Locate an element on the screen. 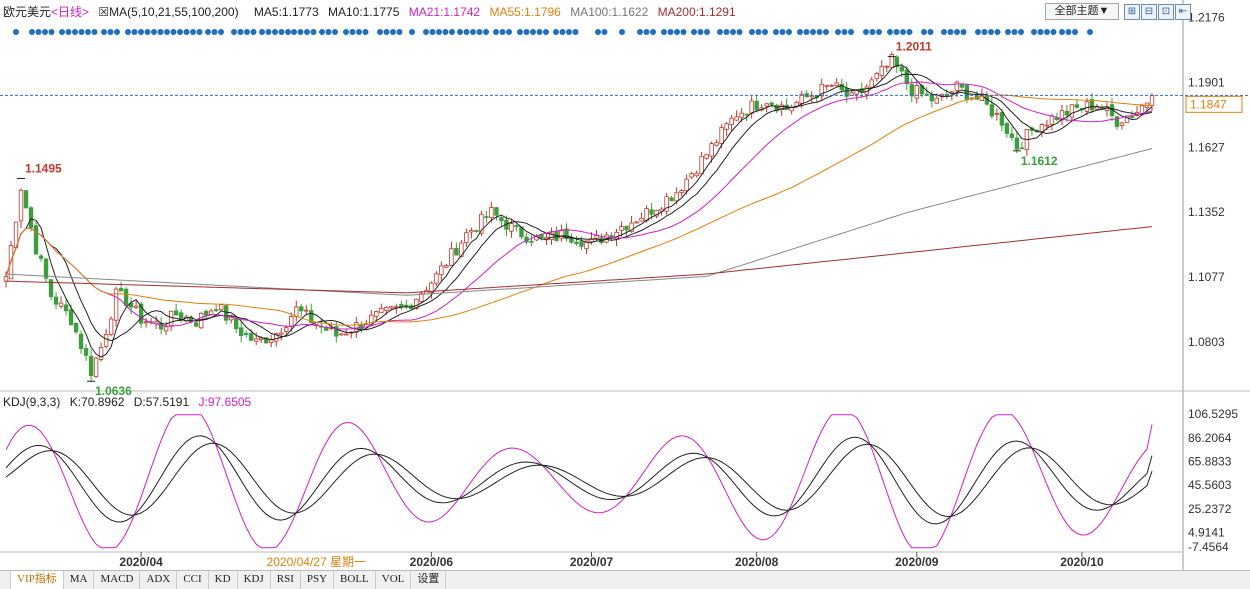 The width and height of the screenshot is (1250, 589). x-axis-tick: 2020/09 is located at coordinates (917, 562).